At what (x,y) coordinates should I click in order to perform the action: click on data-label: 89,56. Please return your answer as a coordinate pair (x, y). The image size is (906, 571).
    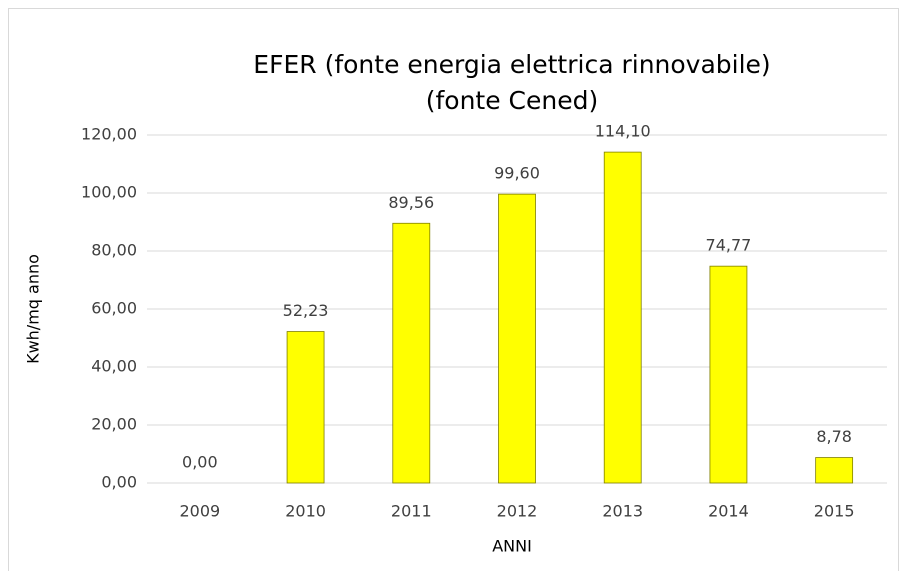
    Looking at the image, I should click on (411, 202).